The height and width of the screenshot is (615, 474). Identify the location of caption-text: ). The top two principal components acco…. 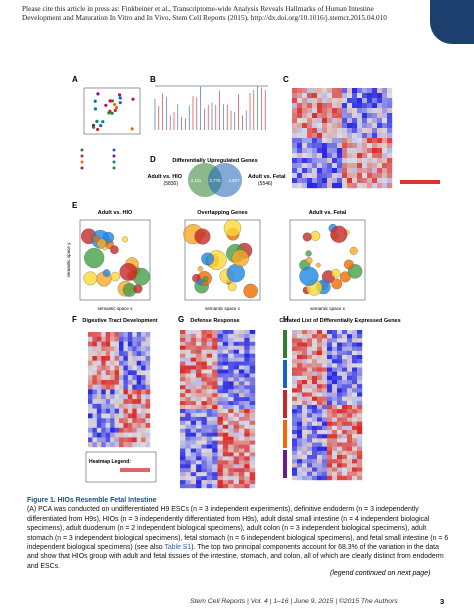
(235, 557).